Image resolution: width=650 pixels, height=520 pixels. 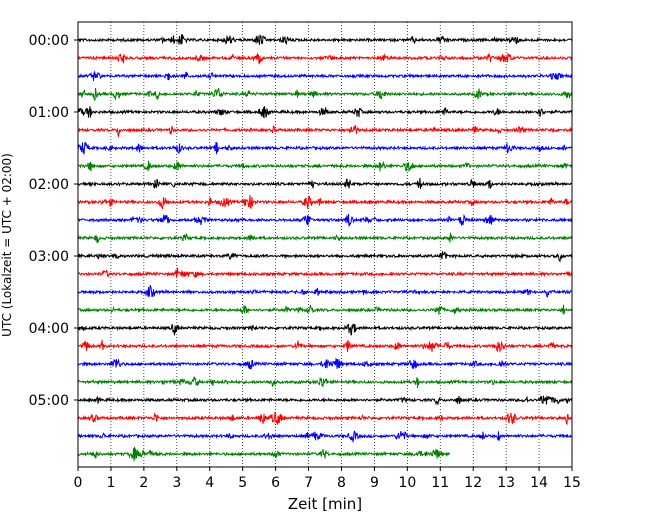 What do you see at coordinates (110, 483) in the screenshot?
I see `x-tick-label: 1` at bounding box center [110, 483].